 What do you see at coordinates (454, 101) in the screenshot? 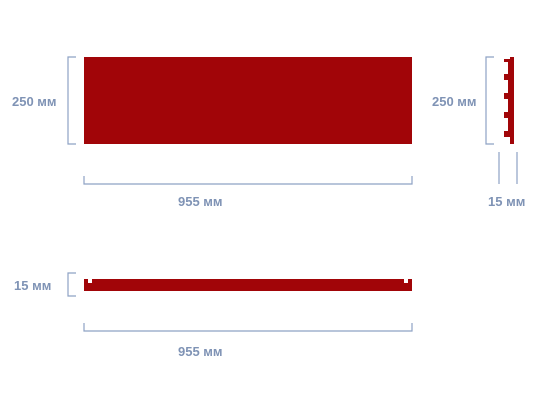
I see `side-height-label: 250 мм` at bounding box center [454, 101].